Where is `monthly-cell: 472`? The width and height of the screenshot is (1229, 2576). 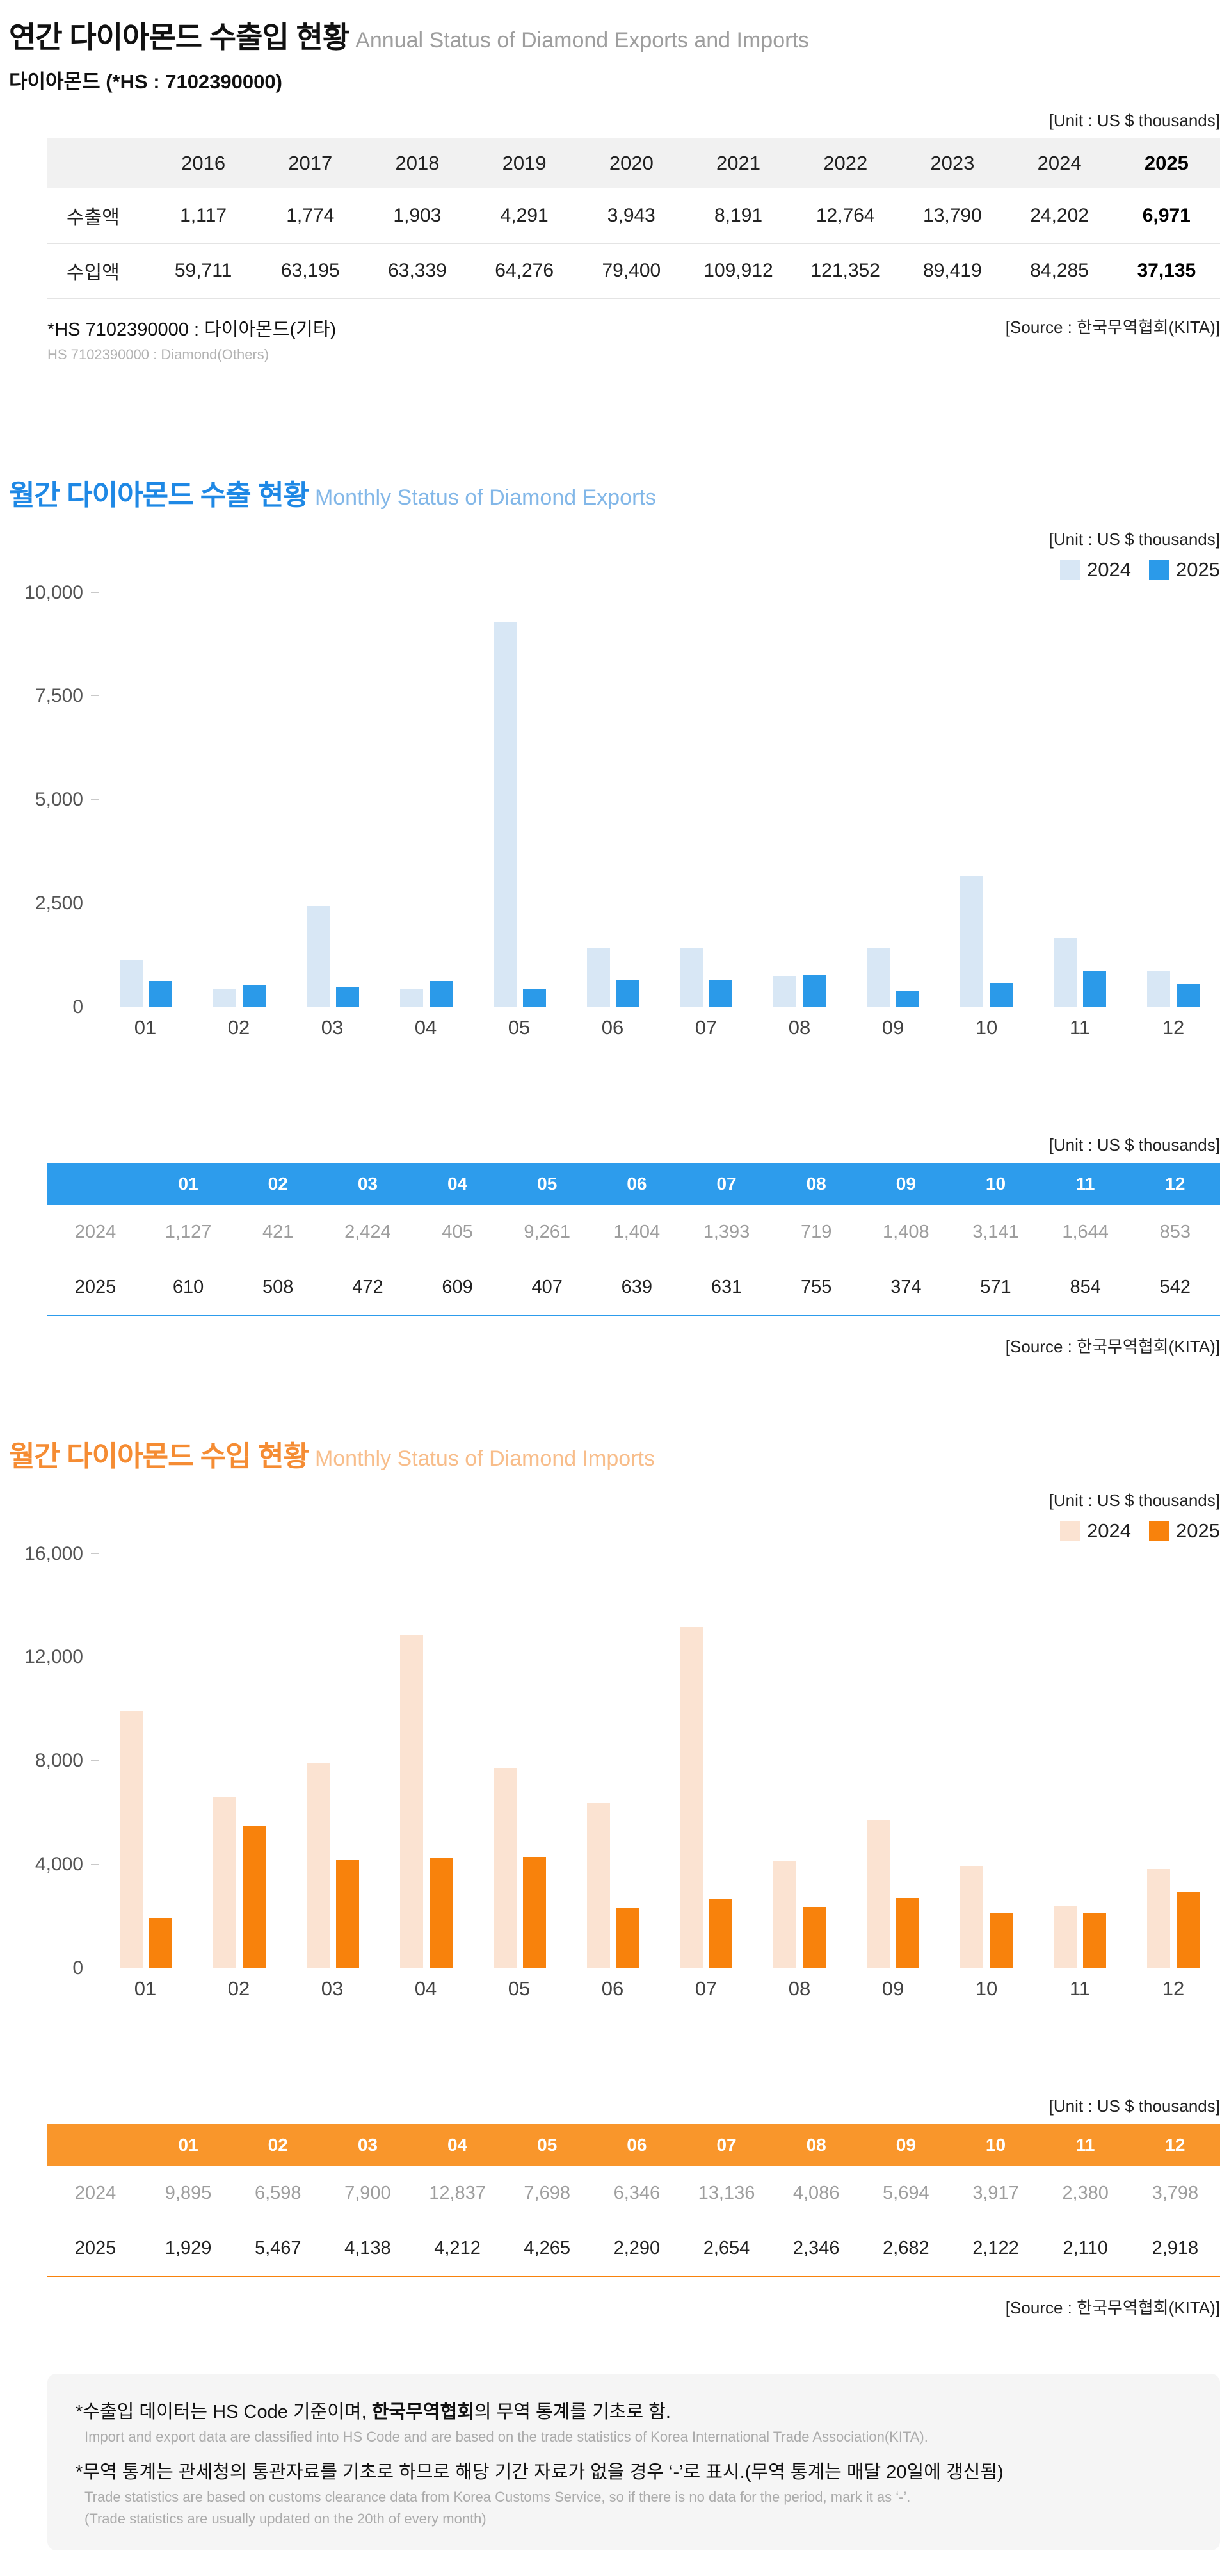
monthly-cell: 472 is located at coordinates (368, 1288).